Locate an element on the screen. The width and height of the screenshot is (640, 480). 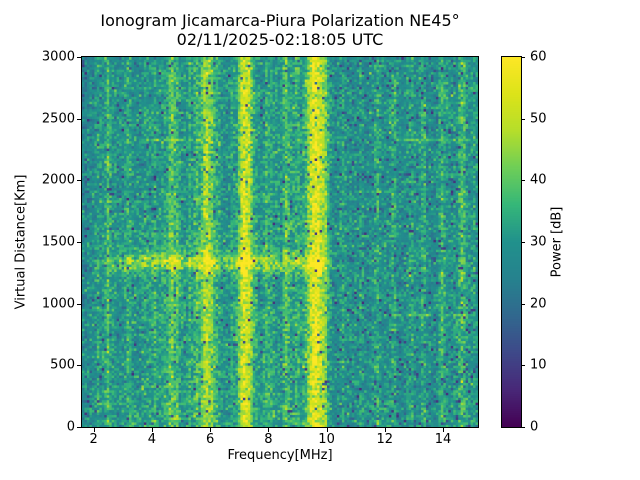
x-tick-label: 4 is located at coordinates (152, 439).